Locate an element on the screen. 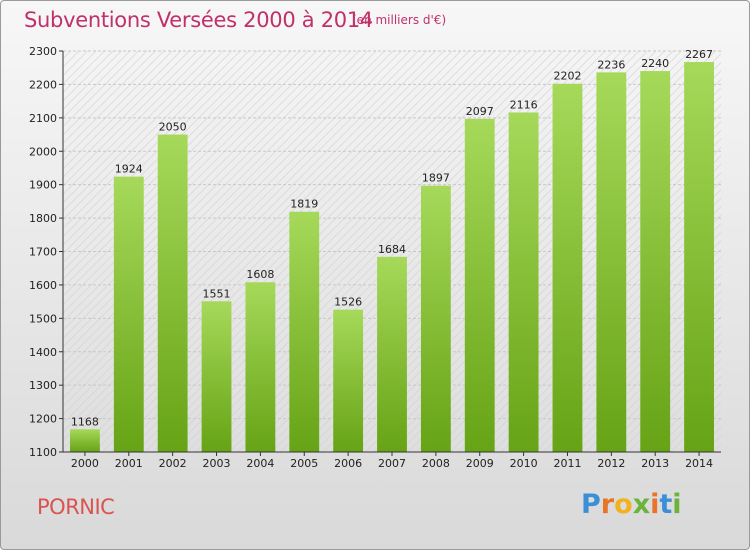 The height and width of the screenshot is (550, 750). x-tick-label: 2005 is located at coordinates (304, 463).